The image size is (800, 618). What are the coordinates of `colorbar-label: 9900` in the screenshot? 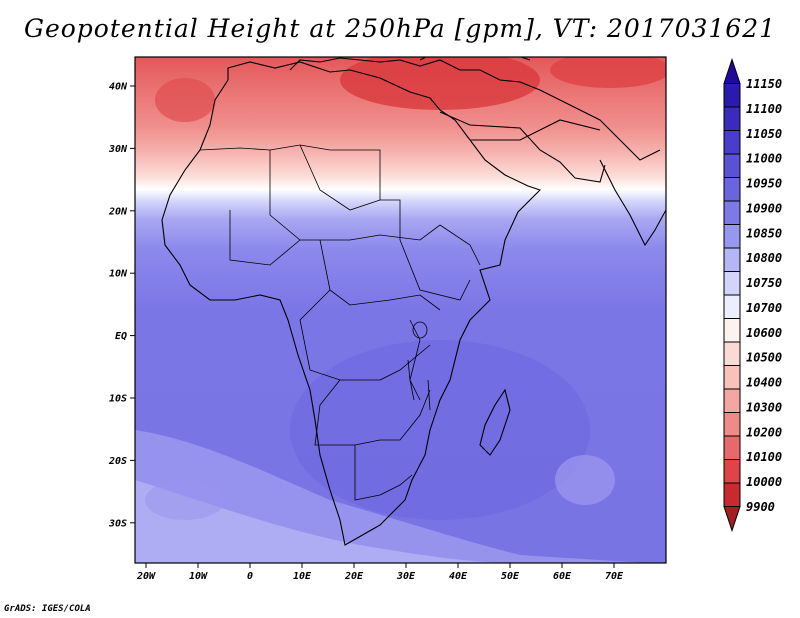 It's located at (760, 507).